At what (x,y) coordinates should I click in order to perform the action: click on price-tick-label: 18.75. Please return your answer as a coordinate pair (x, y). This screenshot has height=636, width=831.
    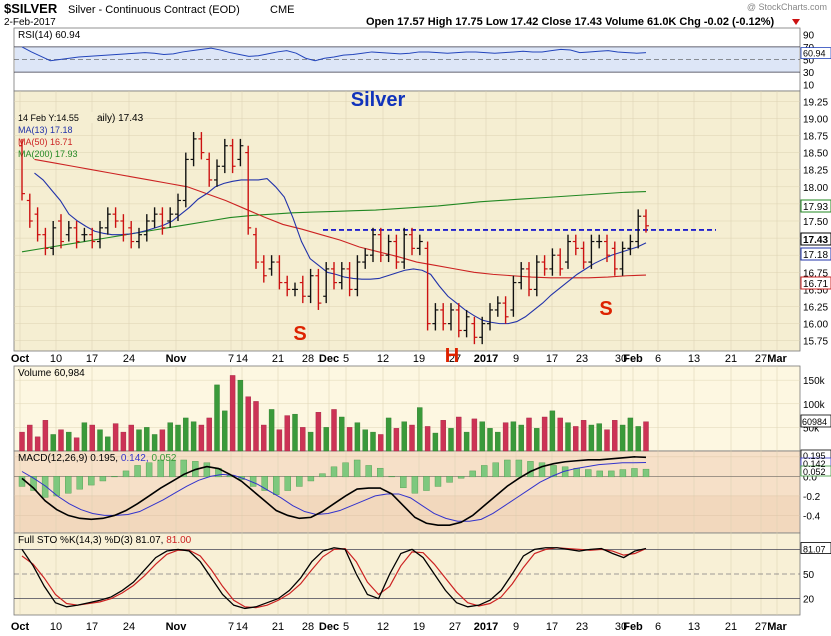
    Looking at the image, I should click on (815, 136).